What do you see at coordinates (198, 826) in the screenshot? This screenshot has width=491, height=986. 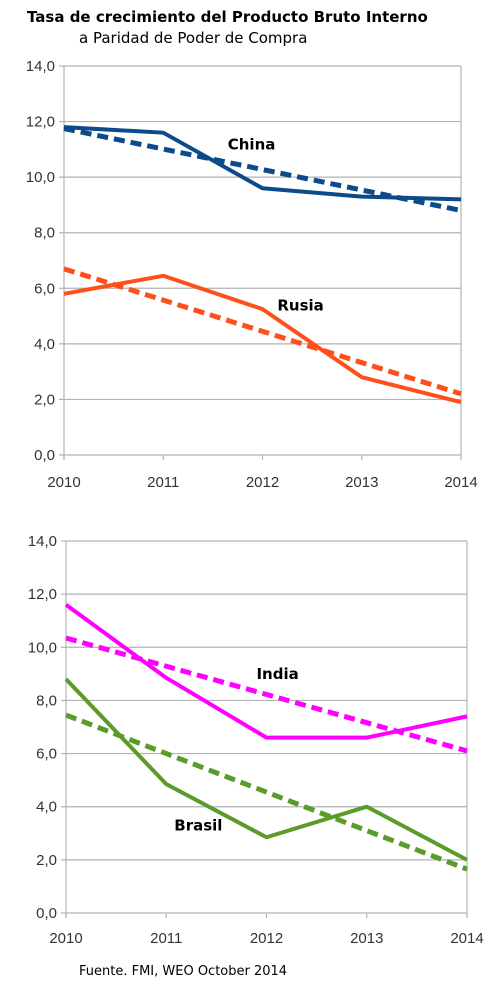 I see `series-label-brasil: Brasil` at bounding box center [198, 826].